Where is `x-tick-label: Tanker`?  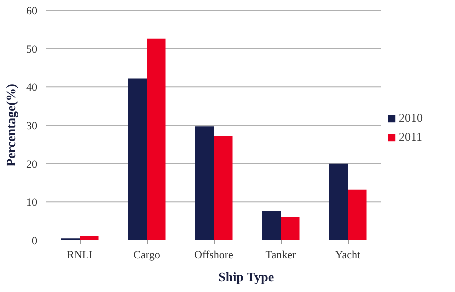
x-tick-label: Tanker is located at coordinates (281, 256).